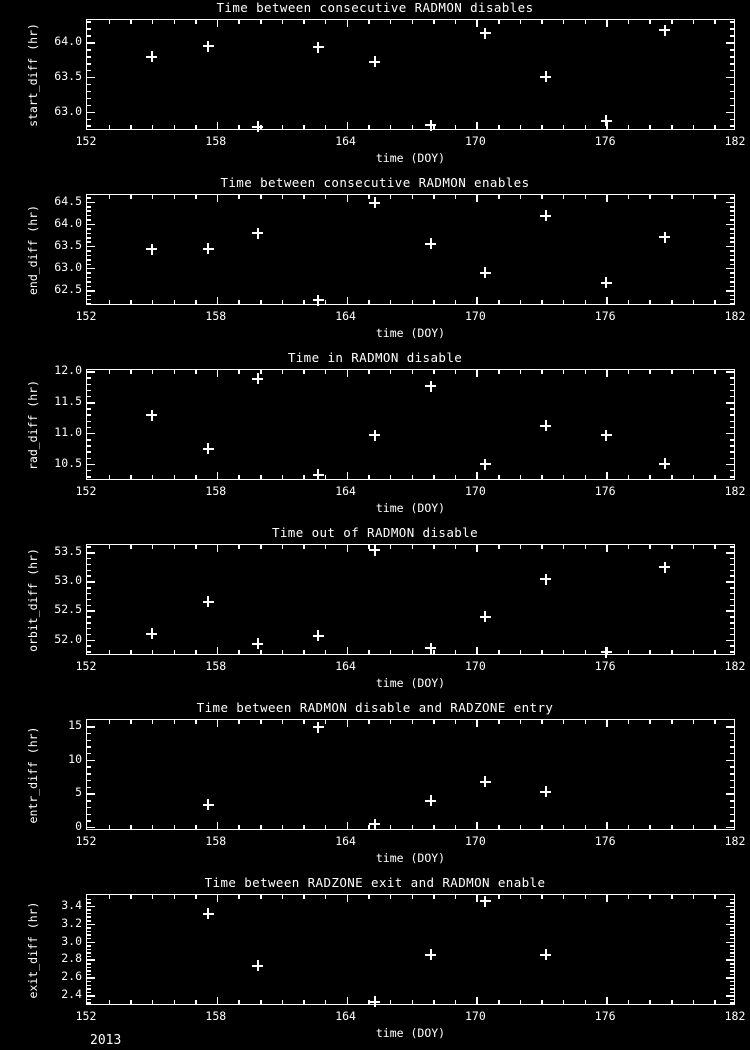 The height and width of the screenshot is (1050, 750). Describe the element at coordinates (68, 551) in the screenshot. I see `y-tick-label: 53.5` at that location.